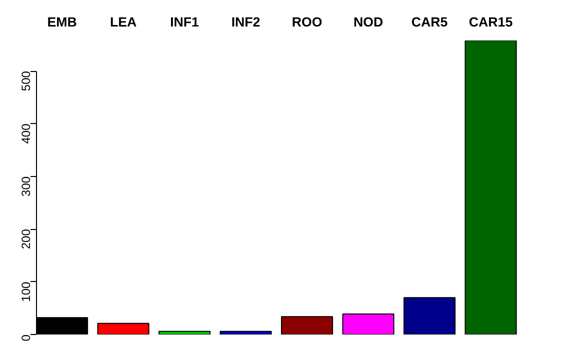 The height and width of the screenshot is (360, 576). What do you see at coordinates (491, 22) in the screenshot?
I see `x-tick-label: CAR15` at bounding box center [491, 22].